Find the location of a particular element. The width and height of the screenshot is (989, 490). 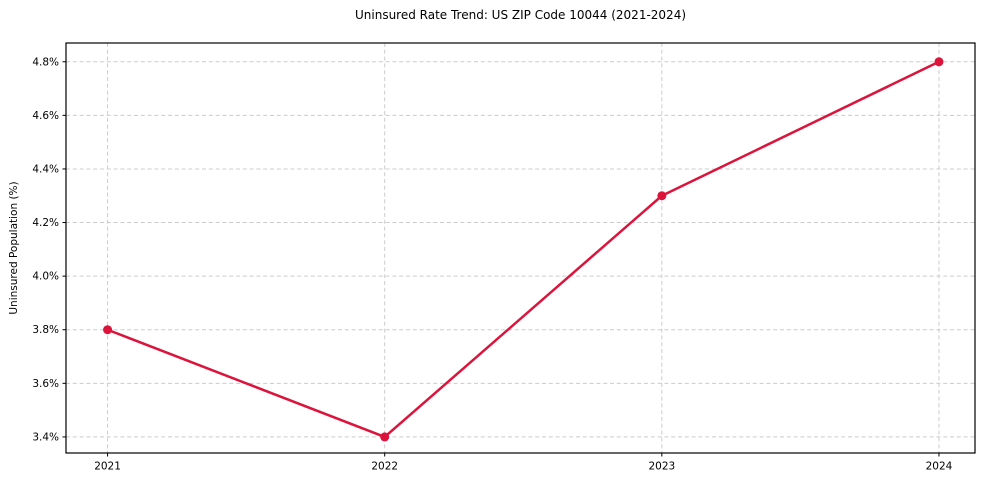

x-tick-label: 2021 is located at coordinates (107, 467).